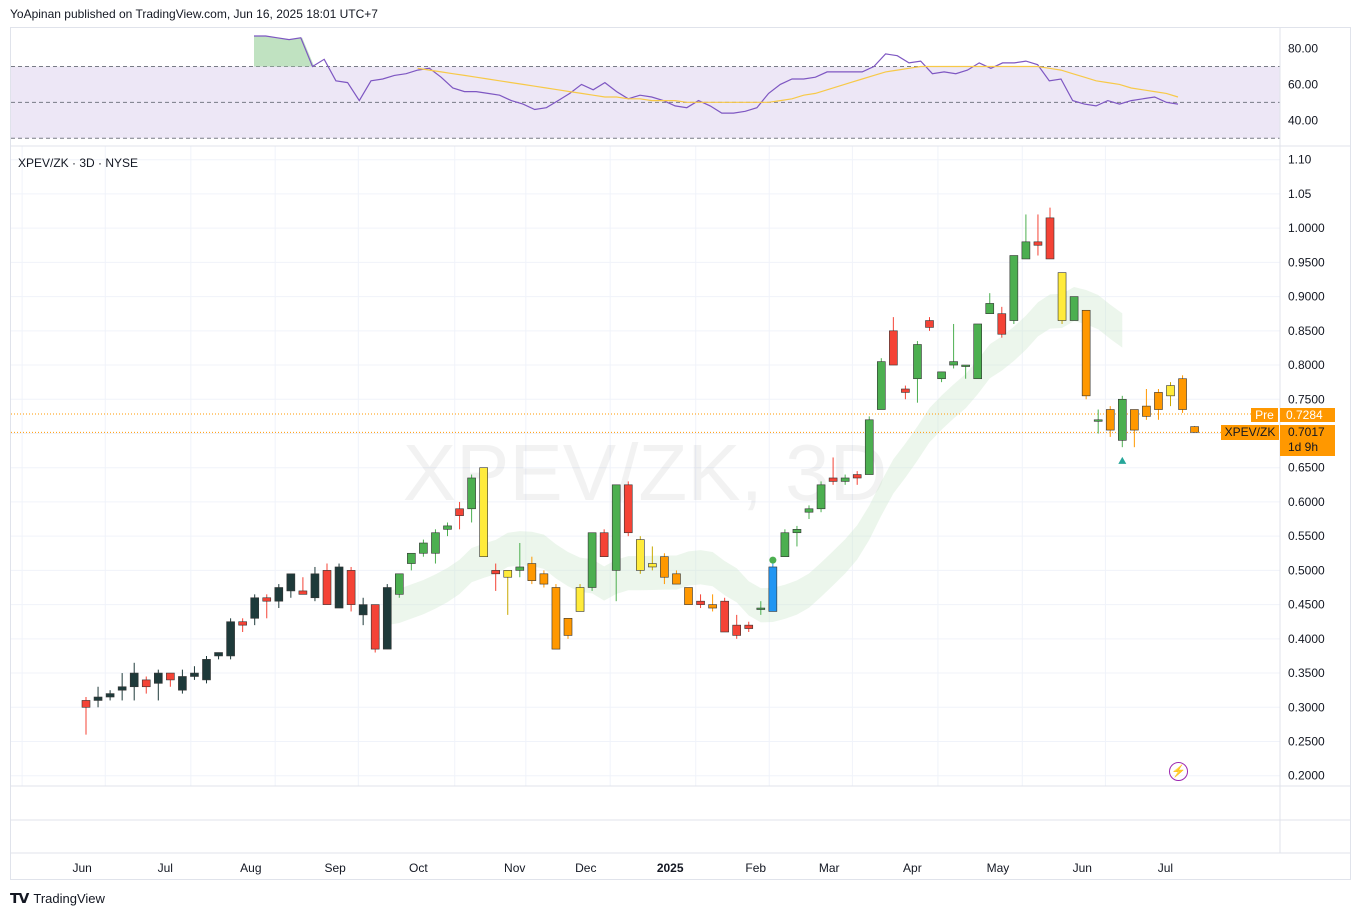  Describe the element at coordinates (69, 898) in the screenshot. I see `brand-name: TradingView` at that location.